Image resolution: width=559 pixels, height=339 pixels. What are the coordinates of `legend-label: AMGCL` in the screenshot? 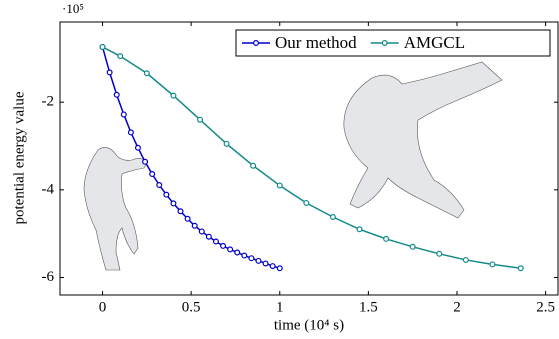 It's located at (434, 42).